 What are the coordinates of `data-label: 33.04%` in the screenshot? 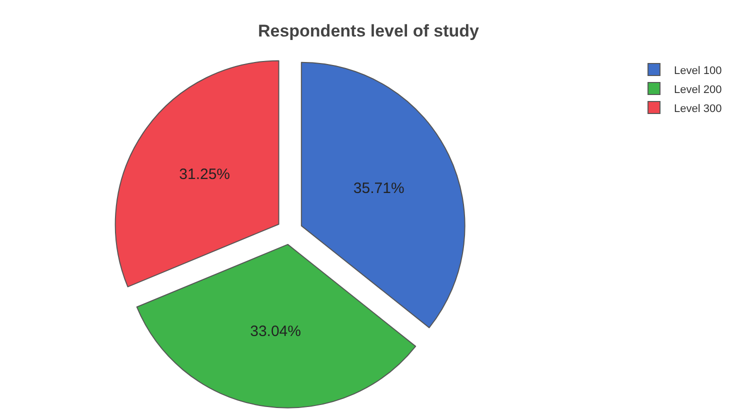 It's located at (275, 331).